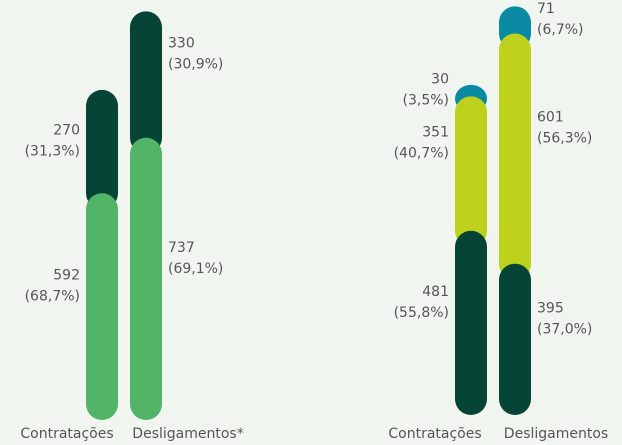 This screenshot has height=445, width=622. Describe the element at coordinates (195, 269) in the screenshot. I see `share-label: (69,1%)` at that location.